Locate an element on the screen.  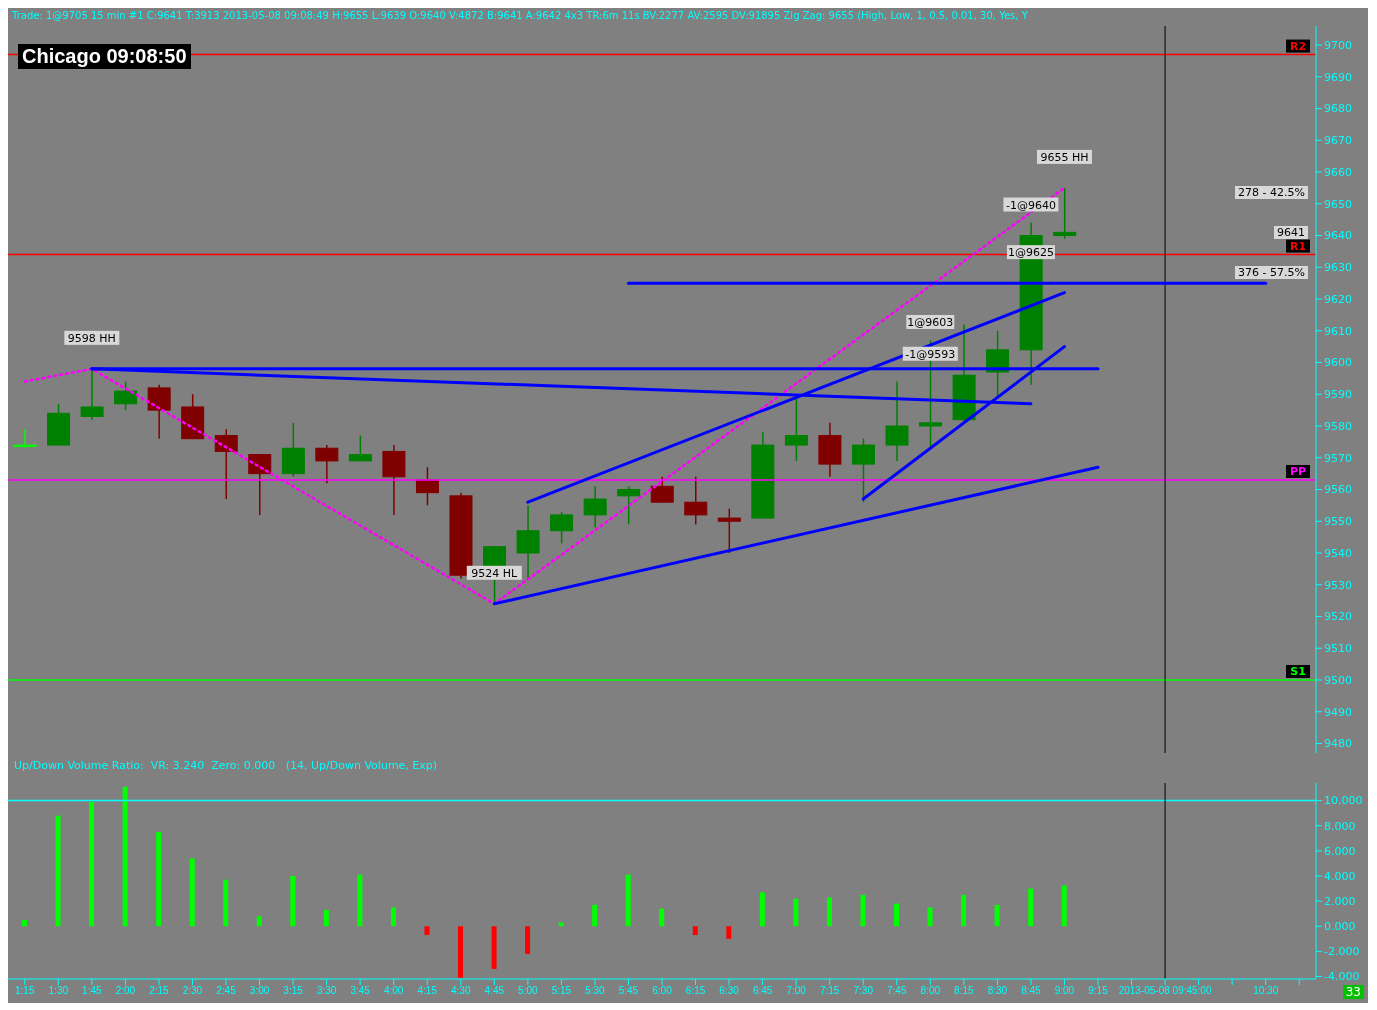
x-tick-label: 4:45 is located at coordinates (494, 991).